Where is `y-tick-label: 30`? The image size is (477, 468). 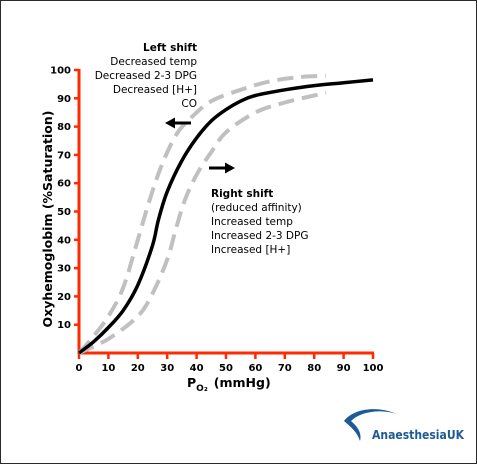
y-tick-label: 30 is located at coordinates (64, 269).